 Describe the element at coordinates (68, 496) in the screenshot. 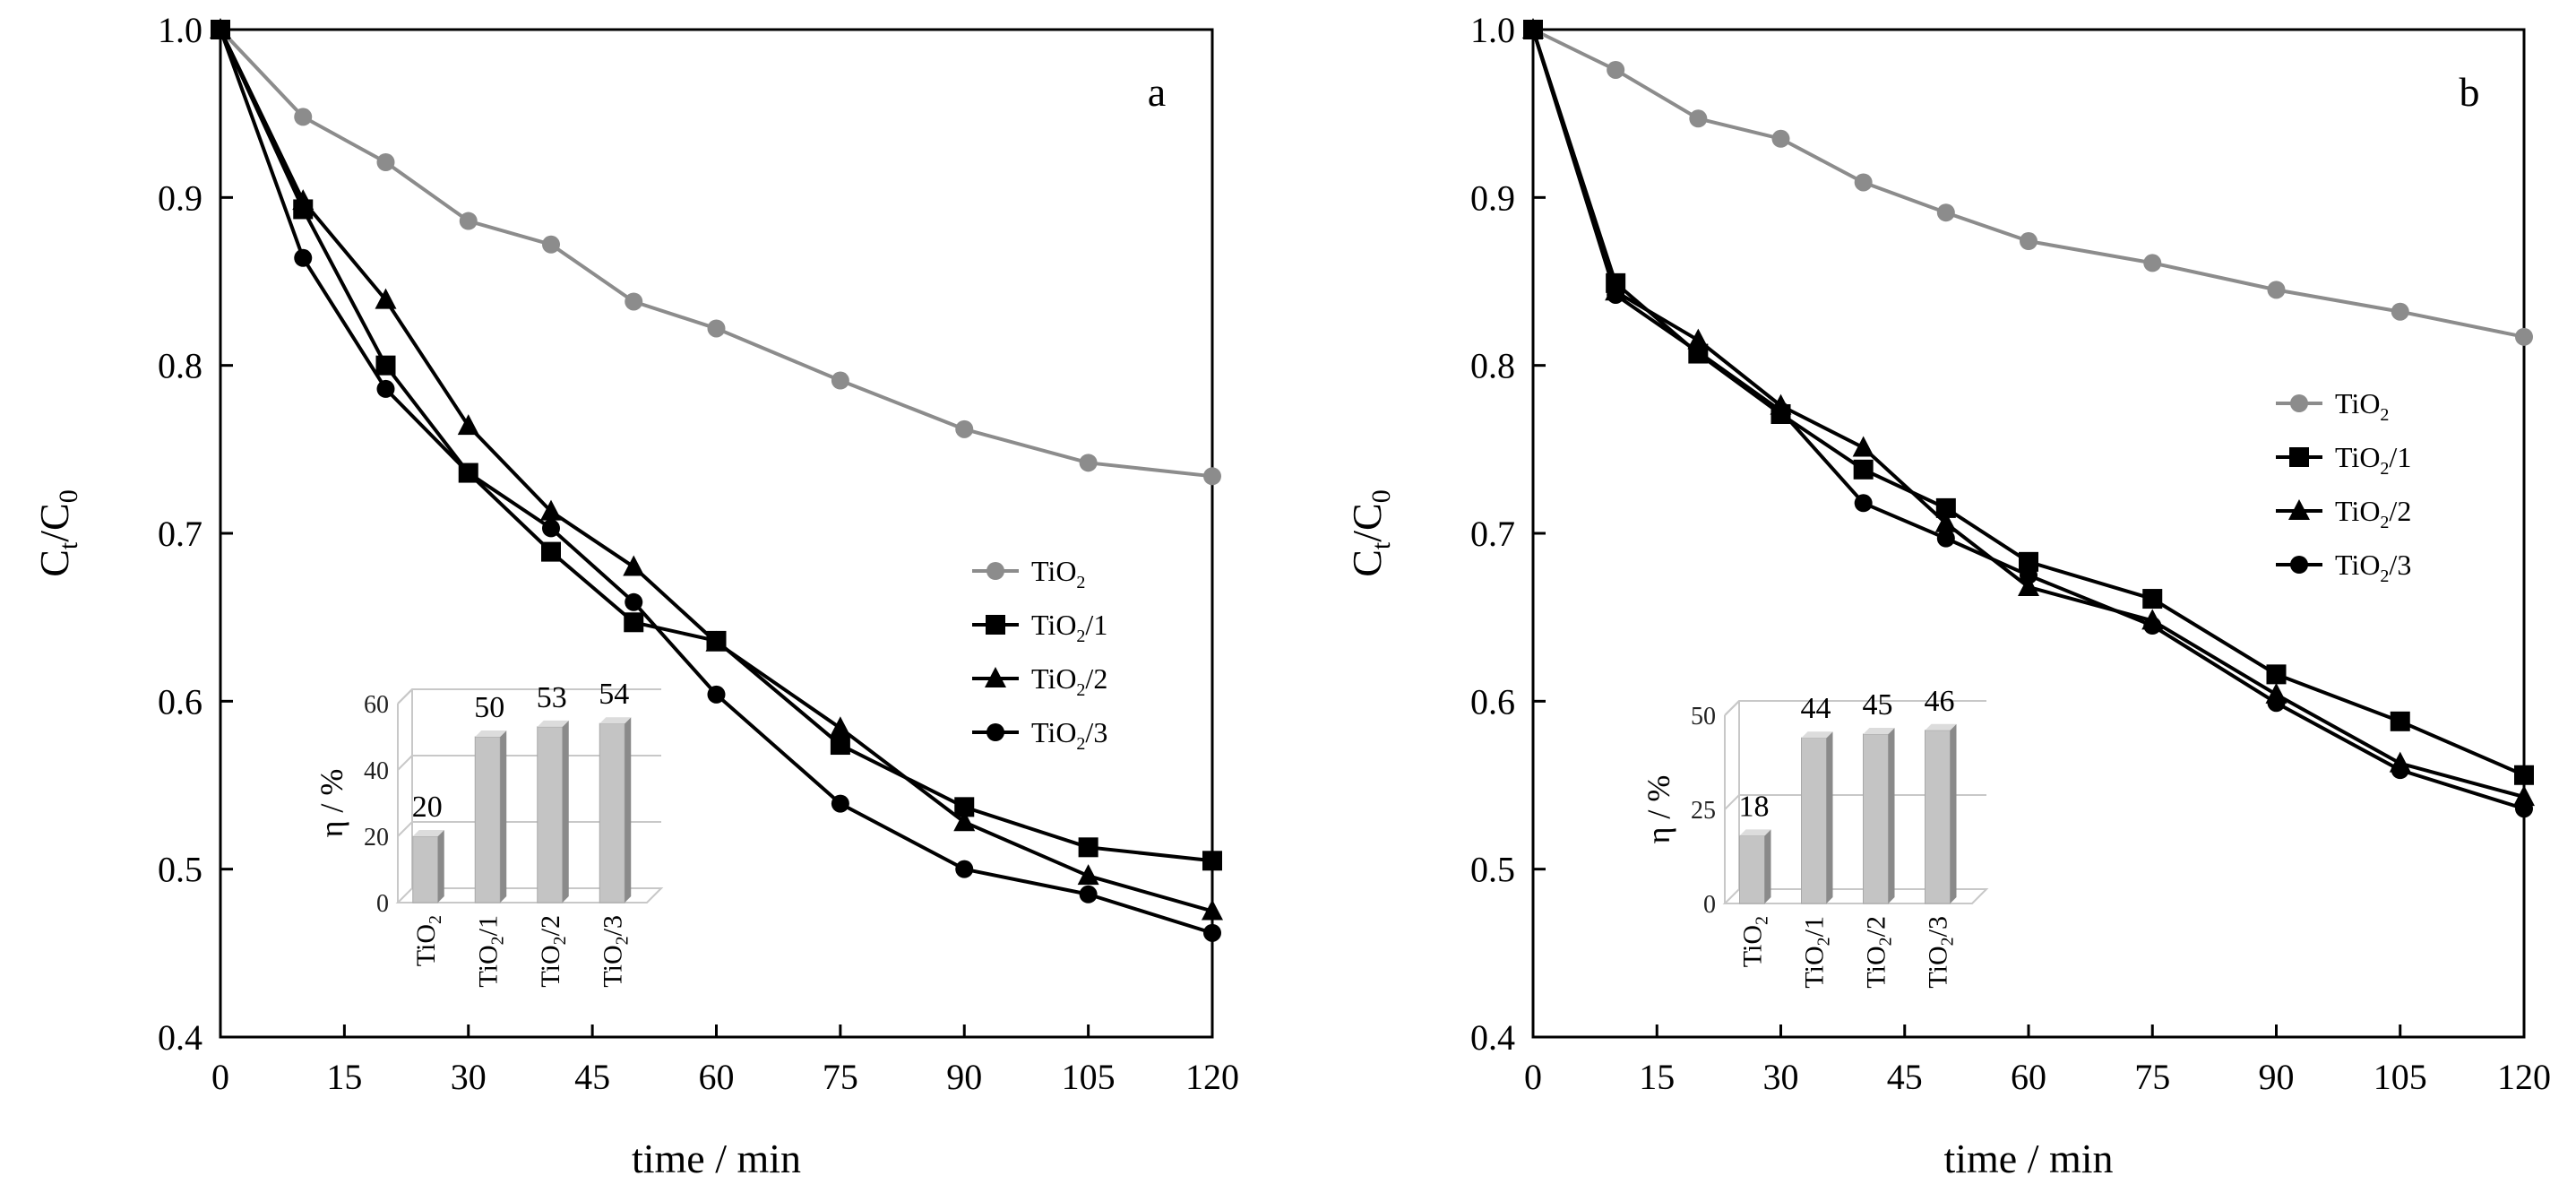

I see `y-axis-title-subscript: 0` at that location.